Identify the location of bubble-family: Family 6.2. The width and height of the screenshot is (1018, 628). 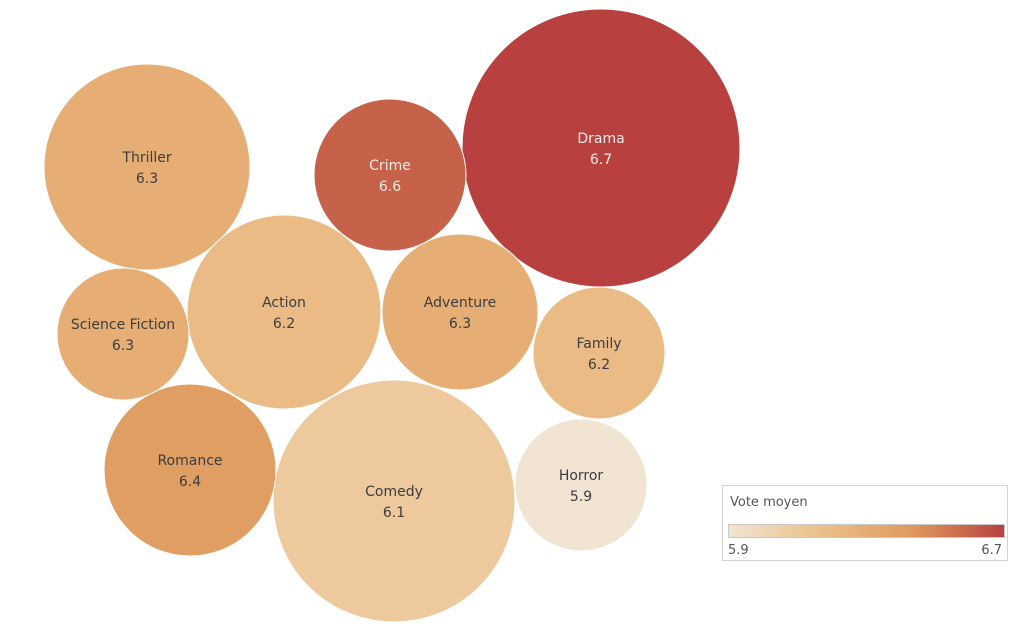
(599, 353).